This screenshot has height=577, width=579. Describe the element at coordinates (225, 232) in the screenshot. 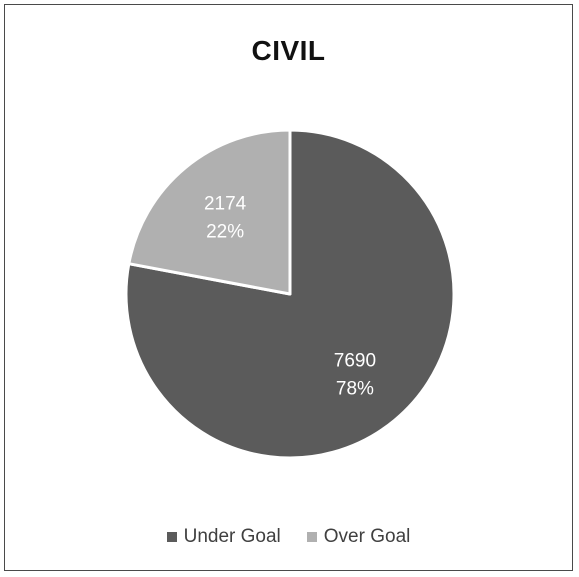

I see `data-label-percent-over-goal: 22%` at that location.